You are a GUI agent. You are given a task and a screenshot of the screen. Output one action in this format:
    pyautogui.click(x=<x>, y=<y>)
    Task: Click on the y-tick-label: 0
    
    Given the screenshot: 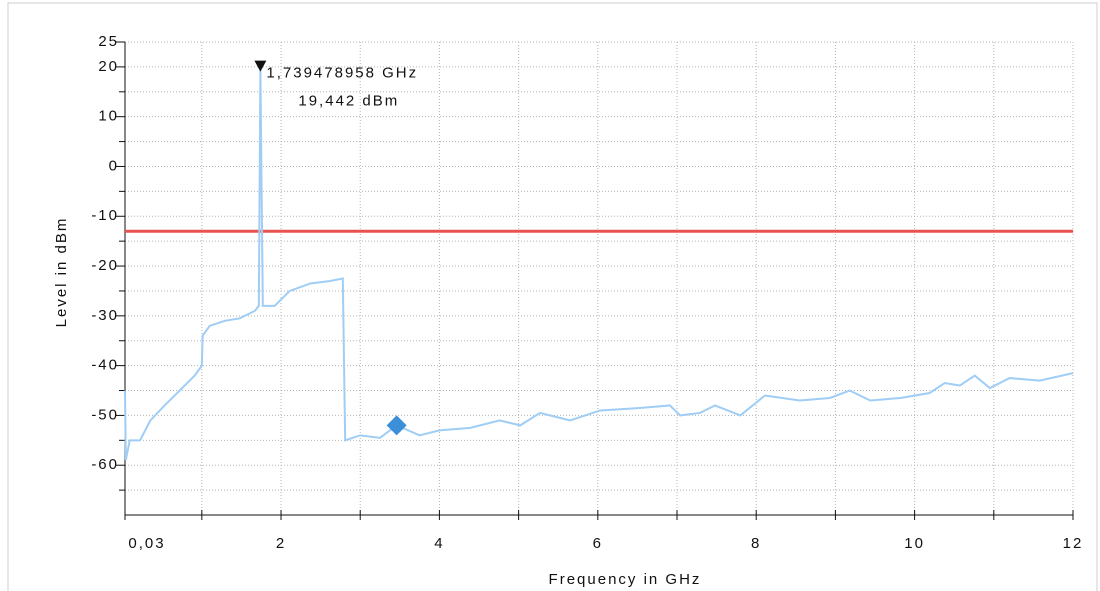 What is the action you would take?
    pyautogui.click(x=114, y=165)
    